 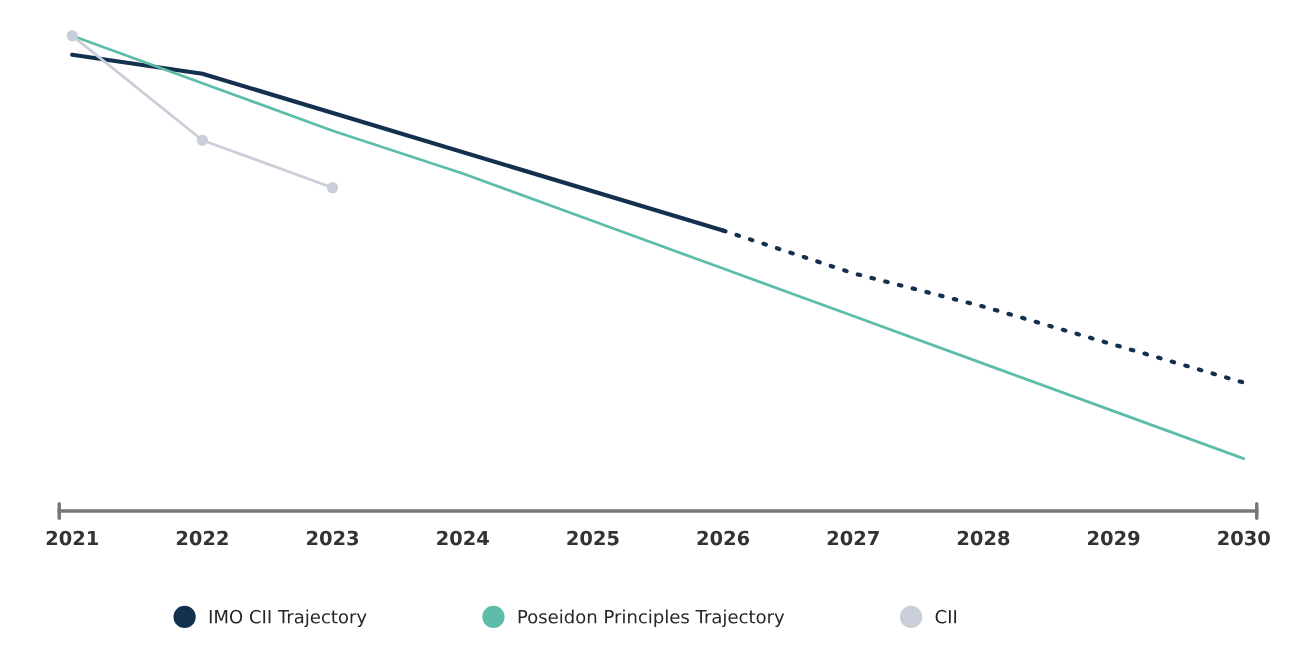 What do you see at coordinates (651, 618) in the screenshot?
I see `legend-label: Poseidon Principles Trajectory` at bounding box center [651, 618].